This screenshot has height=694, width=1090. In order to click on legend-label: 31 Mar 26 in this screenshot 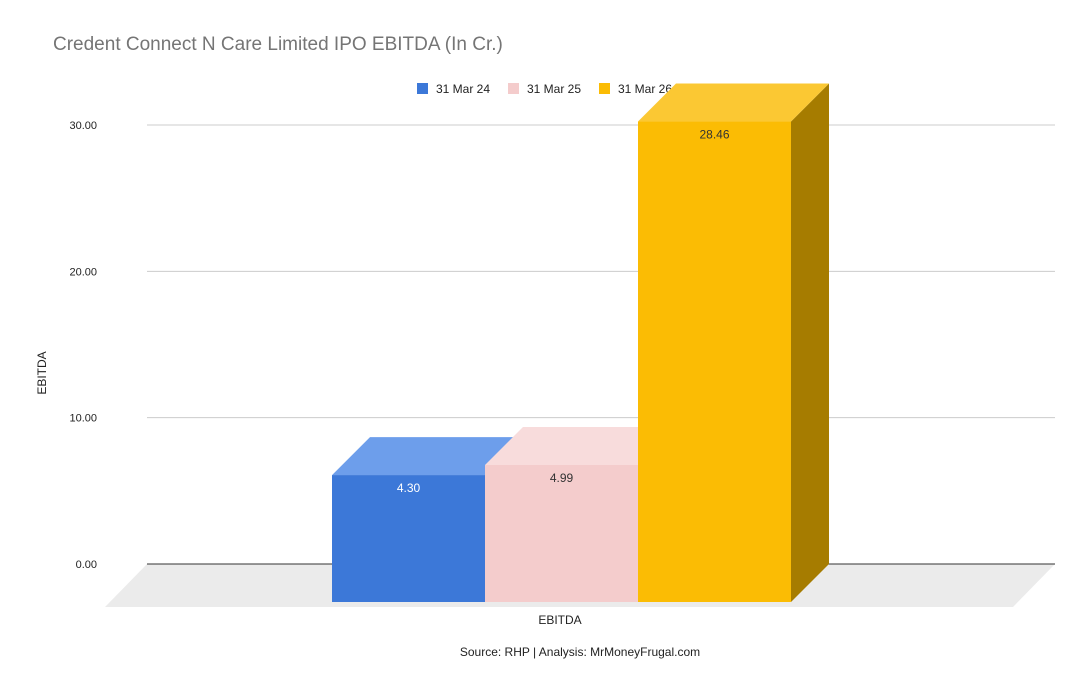, I will do `click(645, 89)`.